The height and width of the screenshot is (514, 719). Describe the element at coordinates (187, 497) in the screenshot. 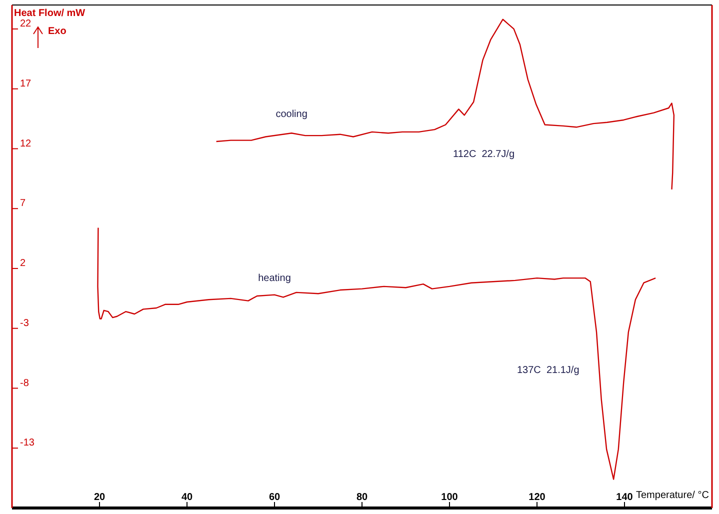

I see `x-tick-label: 40` at that location.